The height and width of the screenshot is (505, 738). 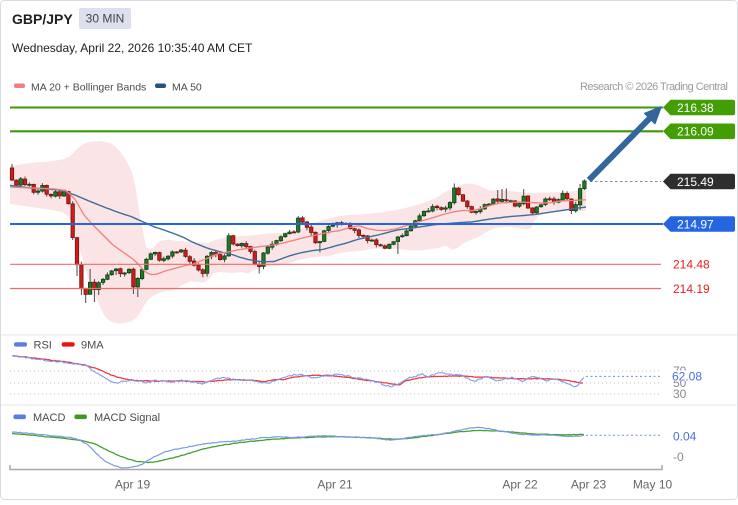 I want to click on svg-text: MA 50, so click(x=187, y=88).